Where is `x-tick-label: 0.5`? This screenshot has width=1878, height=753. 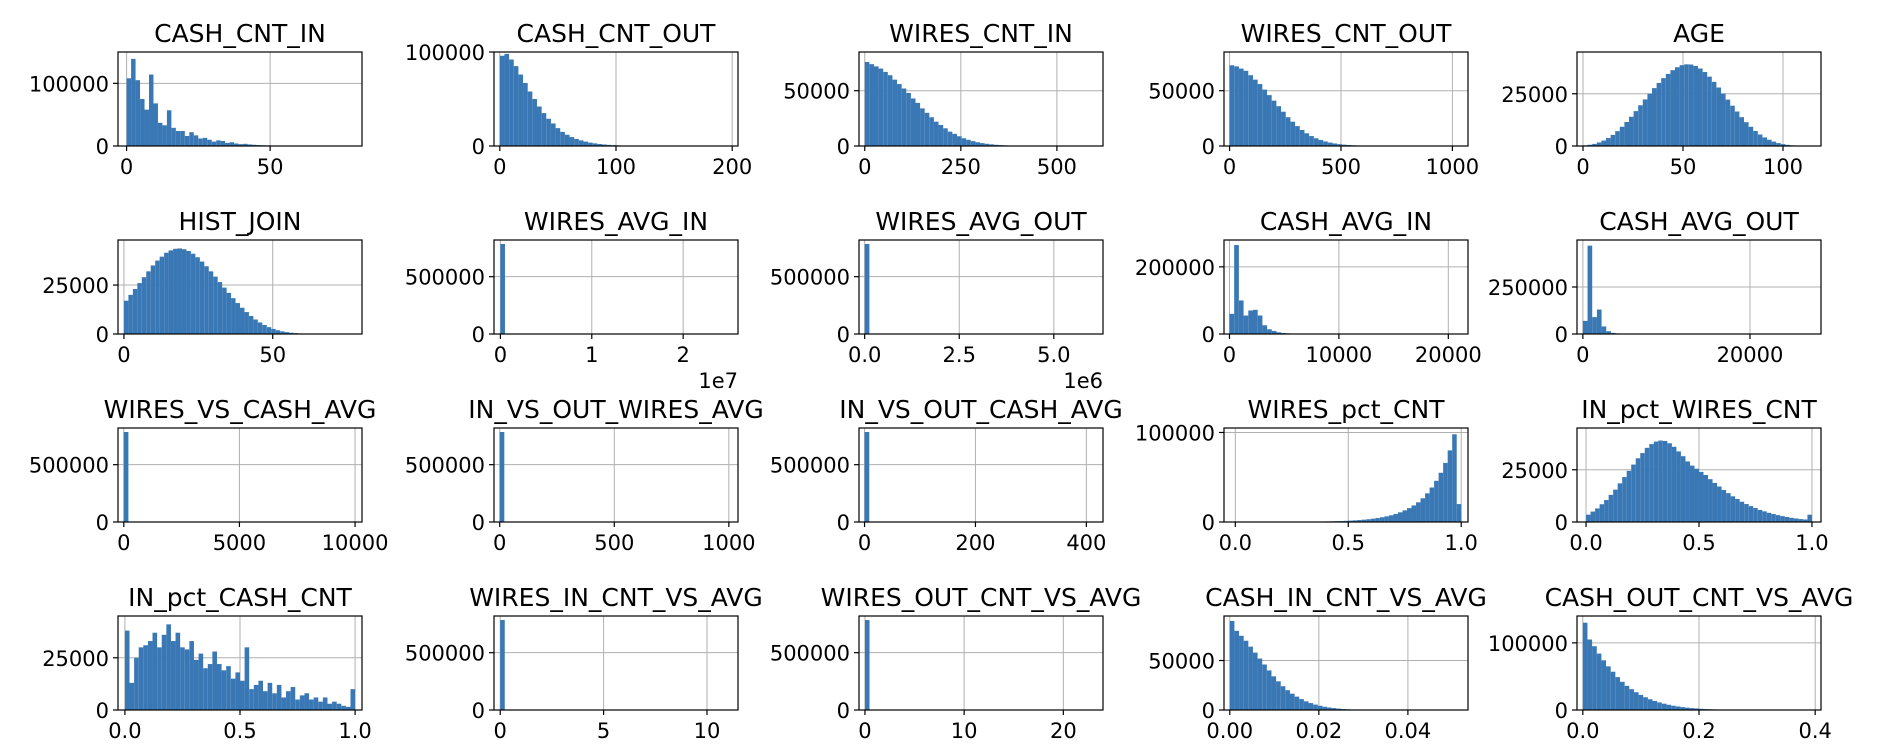
x-tick-label: 0.5 is located at coordinates (1698, 543).